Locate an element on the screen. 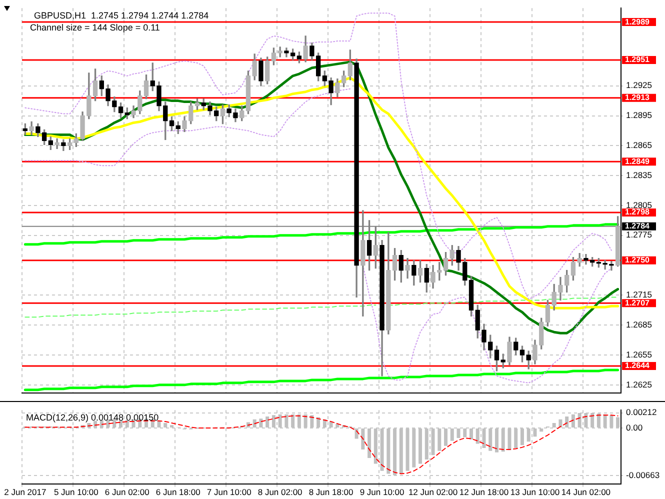 The image size is (665, 499). ref-line-label: 1.2951 is located at coordinates (637, 59).